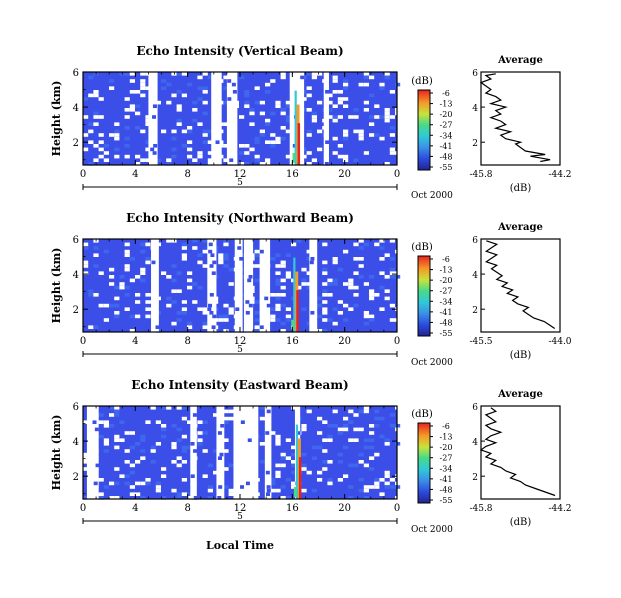 The width and height of the screenshot is (621, 598). What do you see at coordinates (344, 174) in the screenshot?
I see `x-tick-label: 20` at bounding box center [344, 174].